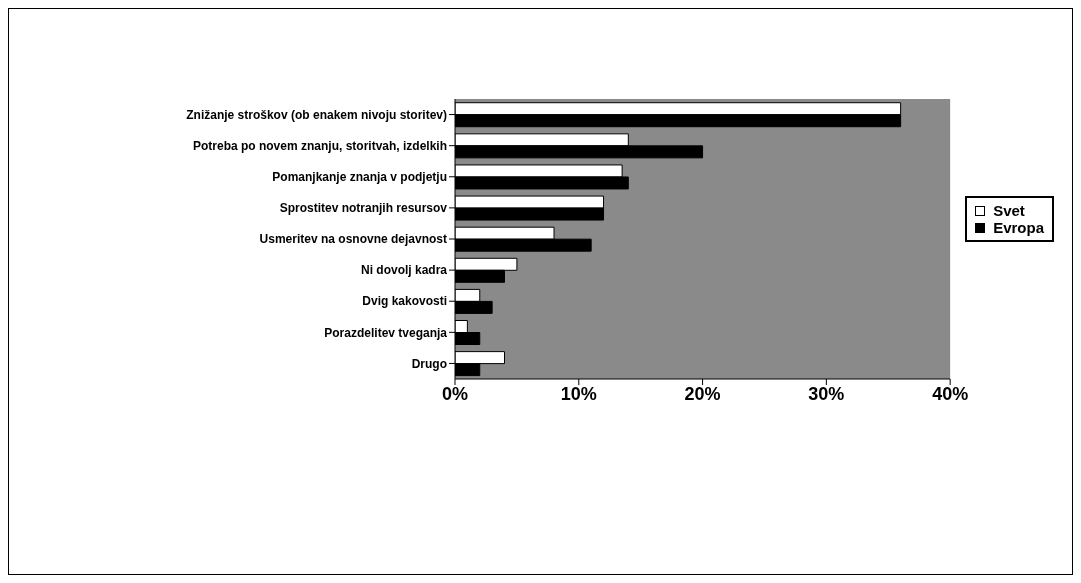  I want to click on y-tick-label: Sprostitev notranjih resursov, so click(363, 208).